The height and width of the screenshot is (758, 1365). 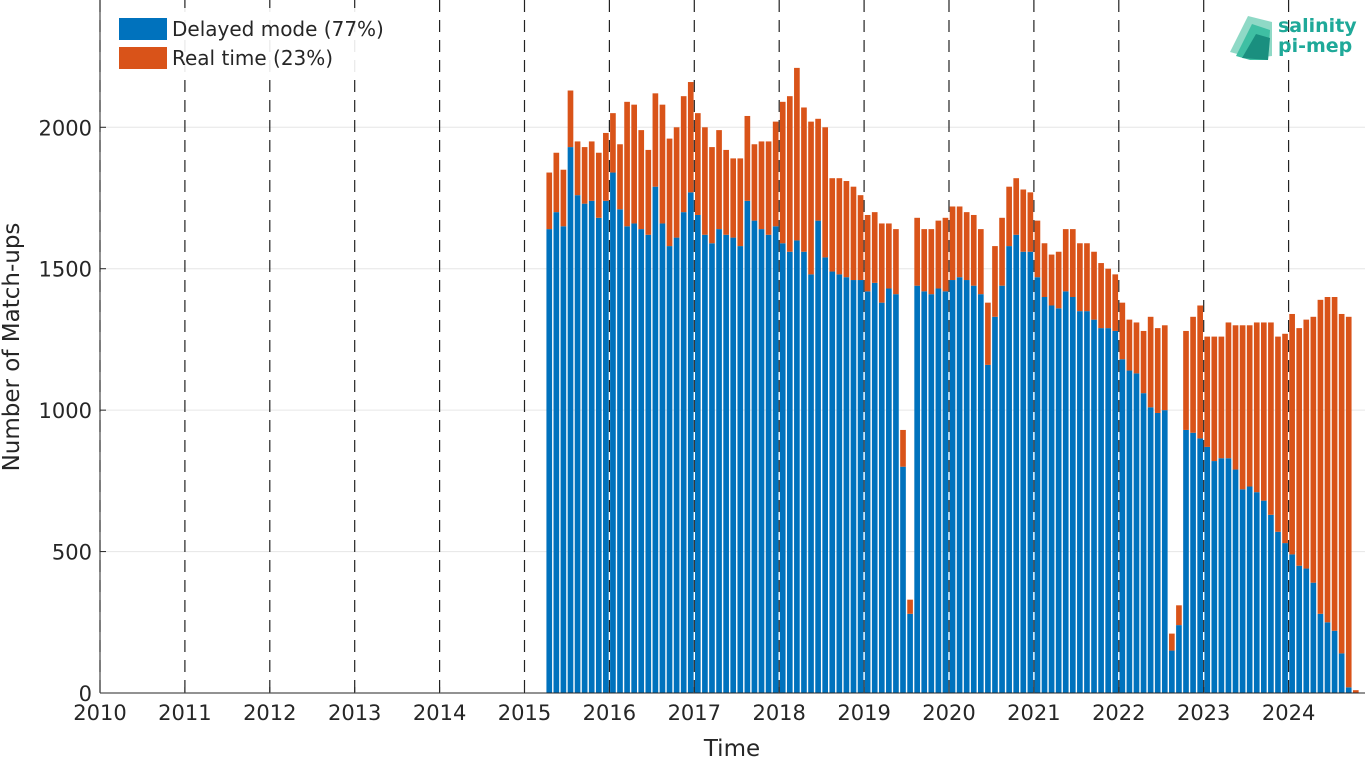 What do you see at coordinates (731, 747) in the screenshot?
I see `x-axis-label: Time` at bounding box center [731, 747].